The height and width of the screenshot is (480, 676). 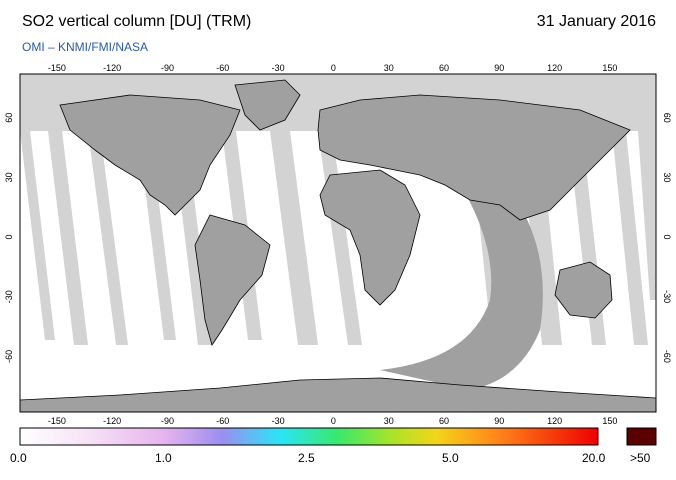 I want to click on lat-ticks-left: 60 30 0 -30 -60, so click(x=9, y=238).